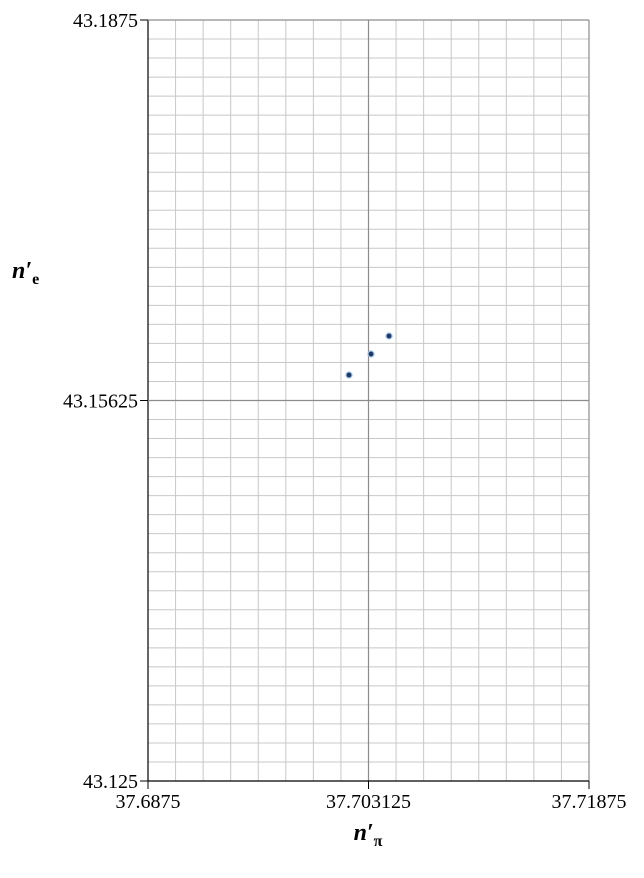  I want to click on x-tick-label: 37.71875, so click(589, 802).